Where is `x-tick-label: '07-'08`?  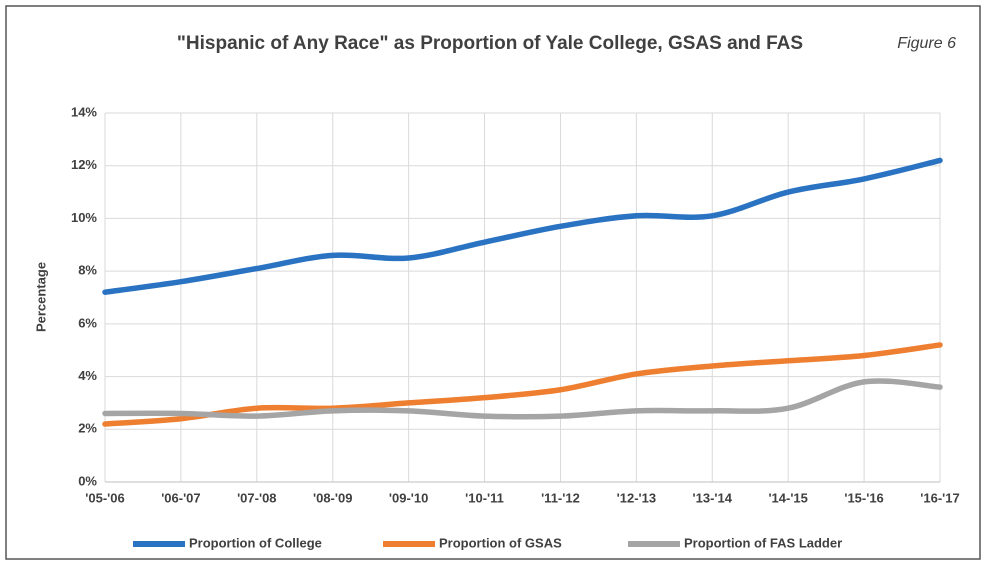
x-tick-label: '07-'08 is located at coordinates (256, 497).